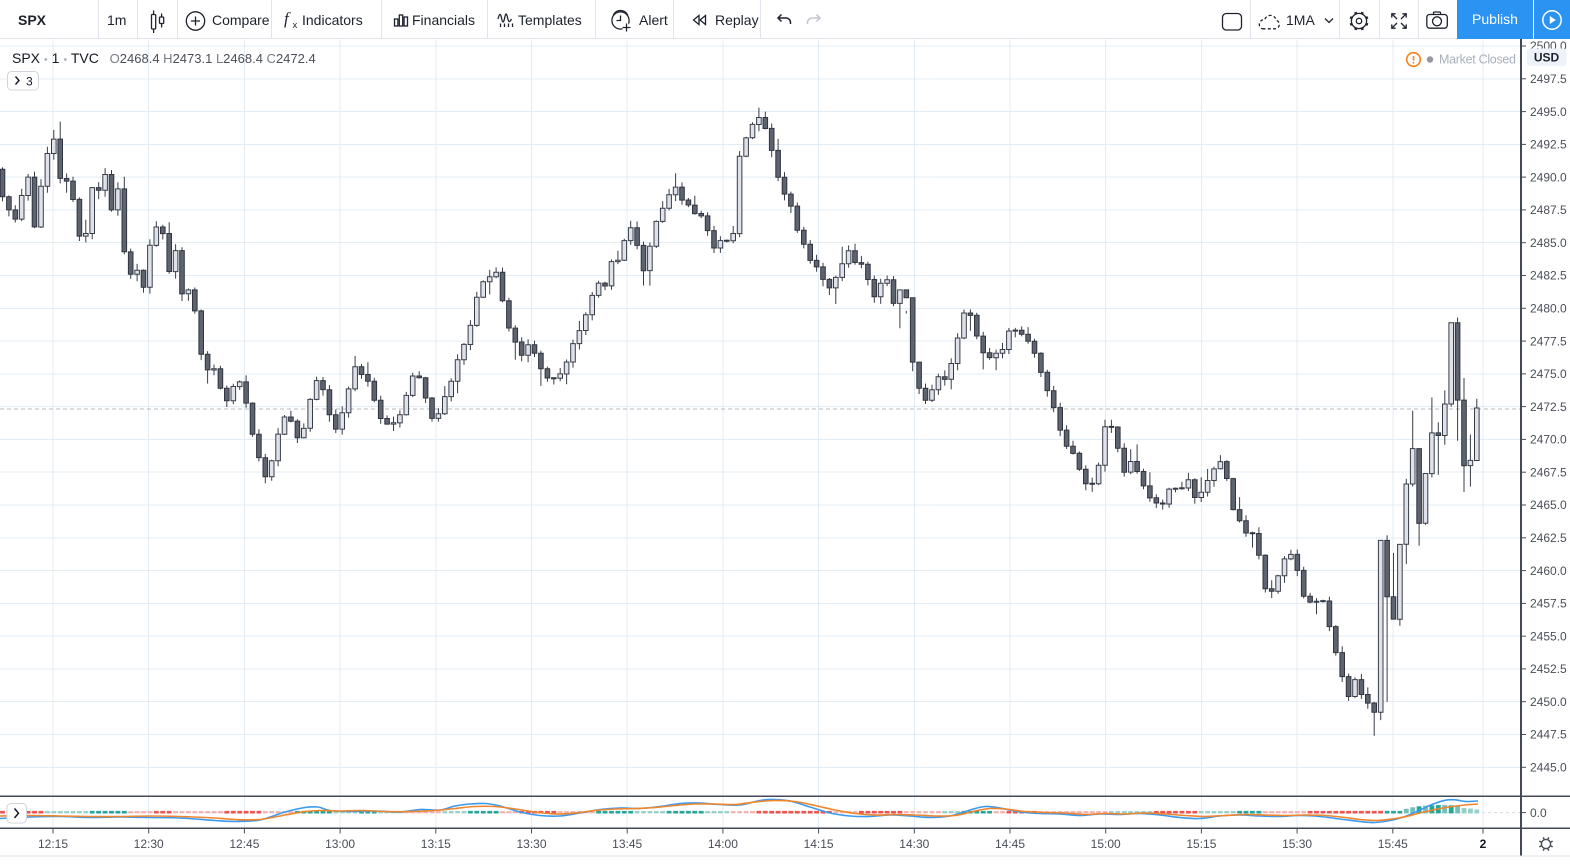 The height and width of the screenshot is (864, 1570). Describe the element at coordinates (1548, 112) in the screenshot. I see `svg-text: 2495.0` at that location.